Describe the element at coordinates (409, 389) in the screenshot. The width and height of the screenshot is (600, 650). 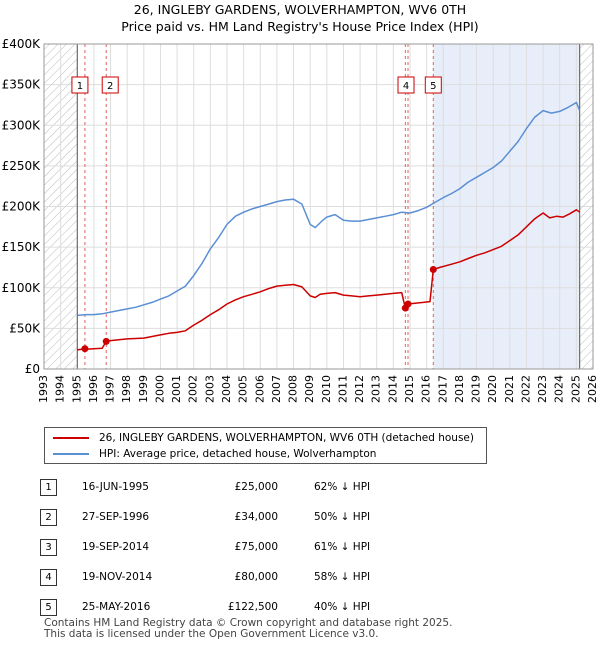
I see `x-tick-label: 2015` at that location.